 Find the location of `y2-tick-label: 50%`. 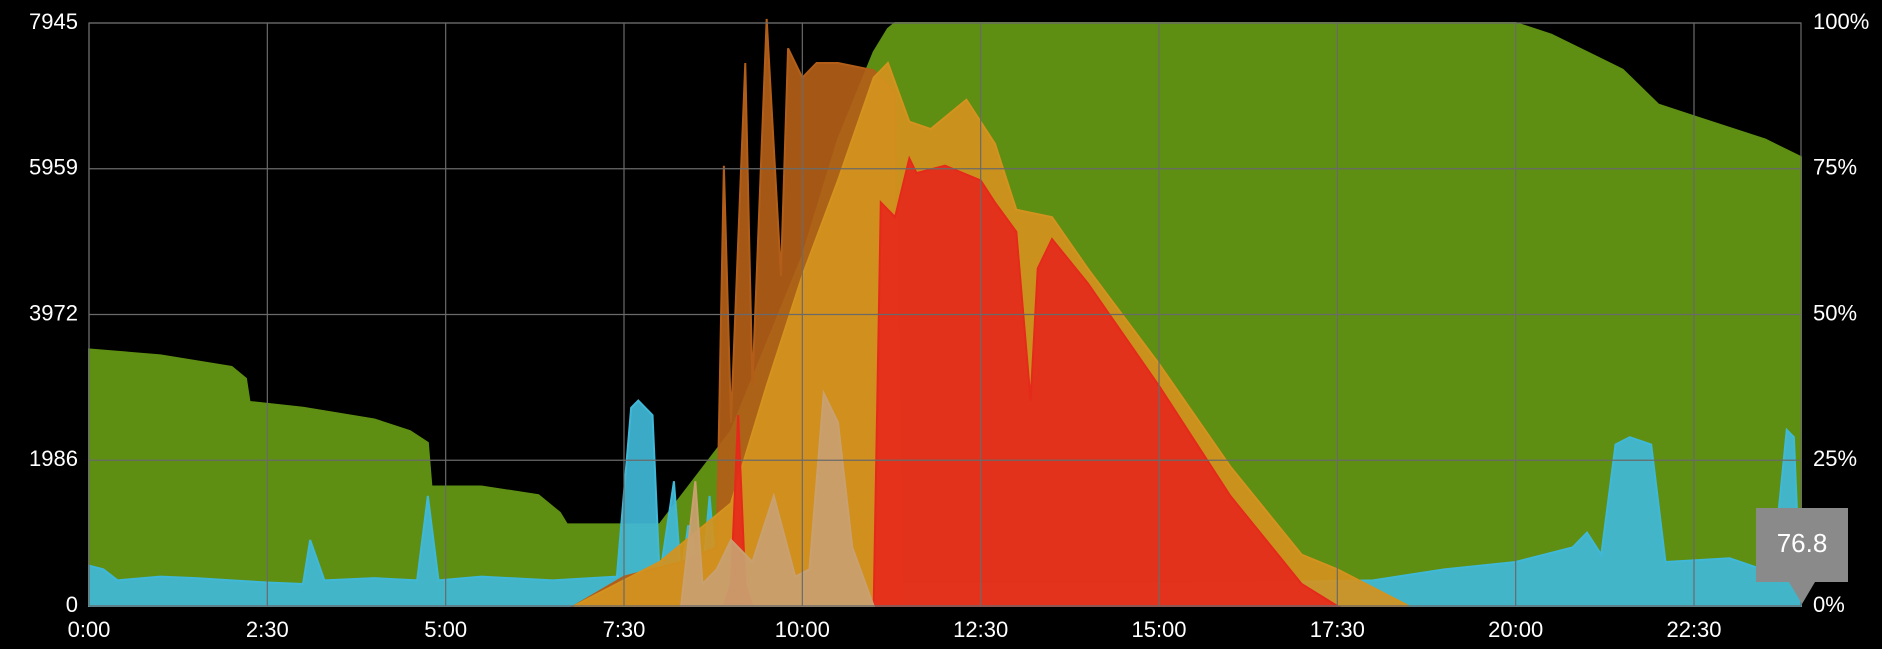

y2-tick-label: 50% is located at coordinates (1835, 312).